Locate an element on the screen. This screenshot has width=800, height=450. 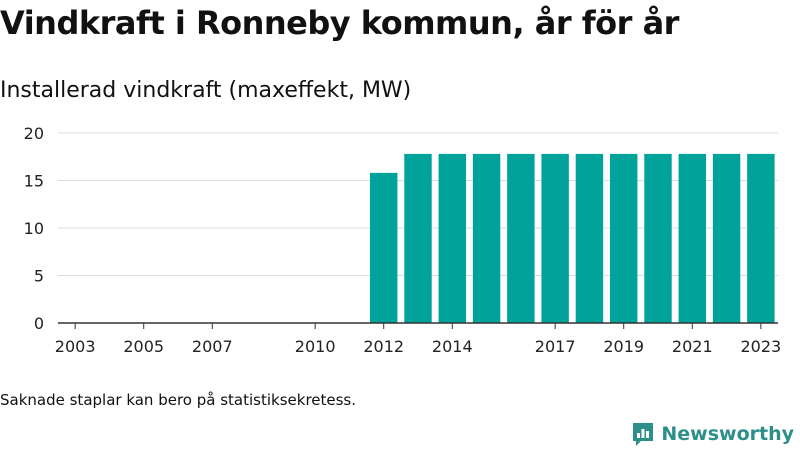
brand-name: Newsworthy is located at coordinates (727, 434).